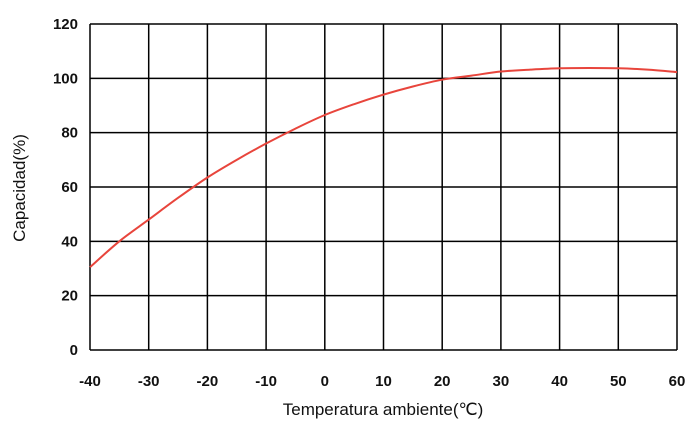  What do you see at coordinates (19, 188) in the screenshot?
I see `y-axis-label: Capacidad(%)` at bounding box center [19, 188].